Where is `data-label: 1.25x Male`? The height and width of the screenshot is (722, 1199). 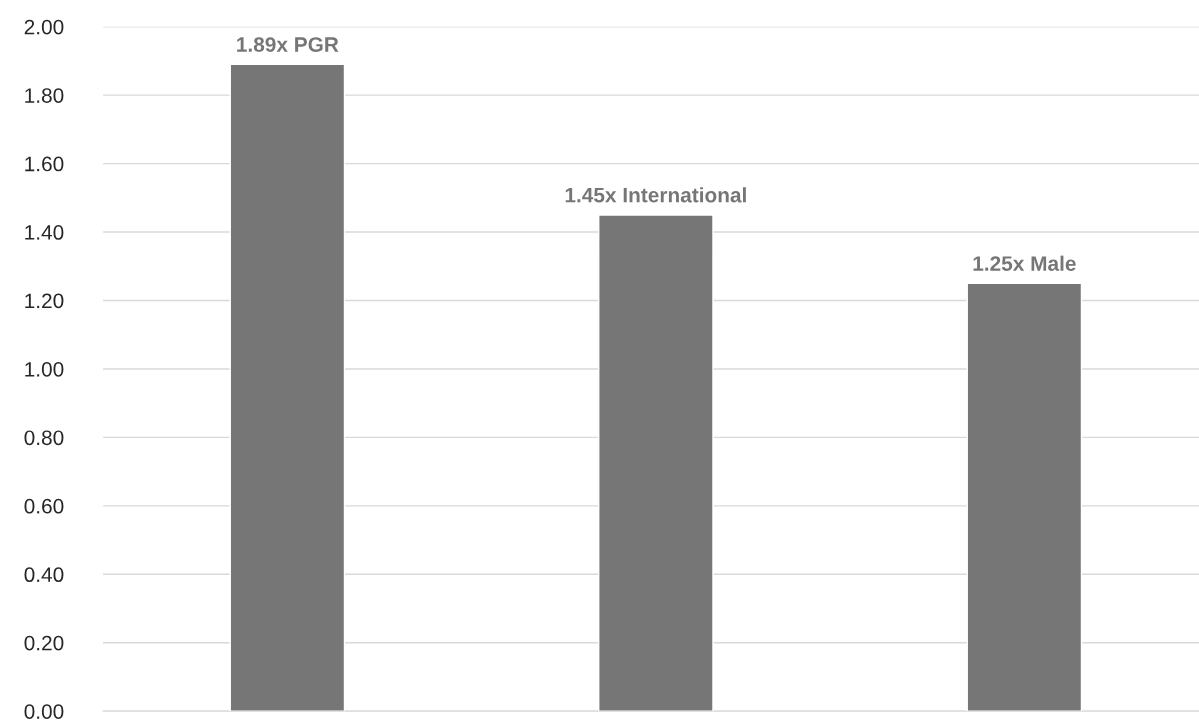 data-label: 1.25x Male is located at coordinates (1024, 263).